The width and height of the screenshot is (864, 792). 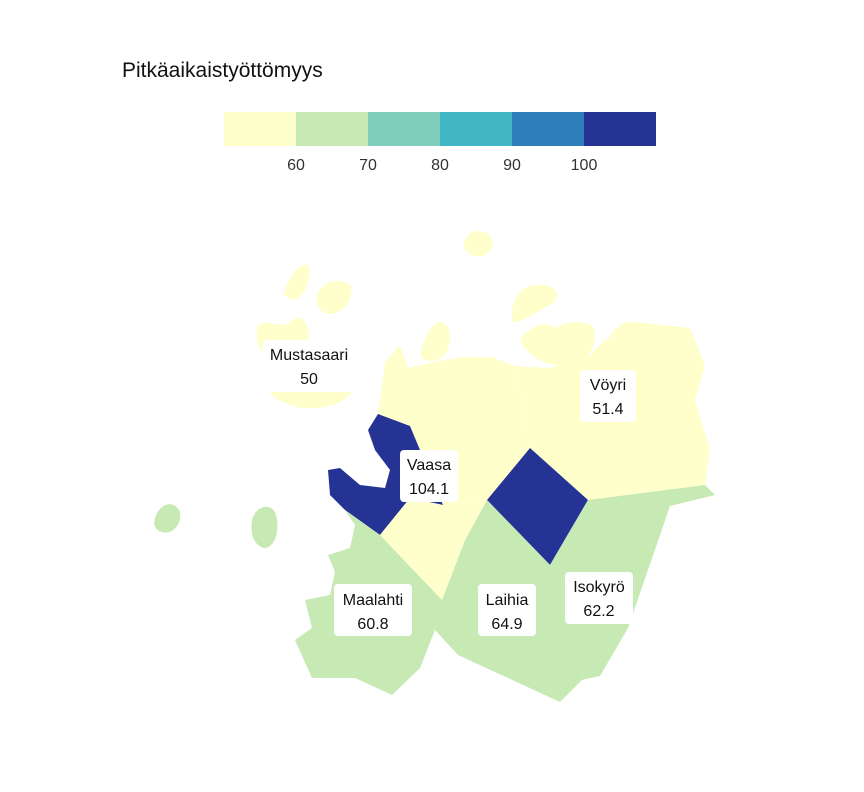 I want to click on map-title: Pitkäaikaistyöttömyys, so click(x=222, y=70).